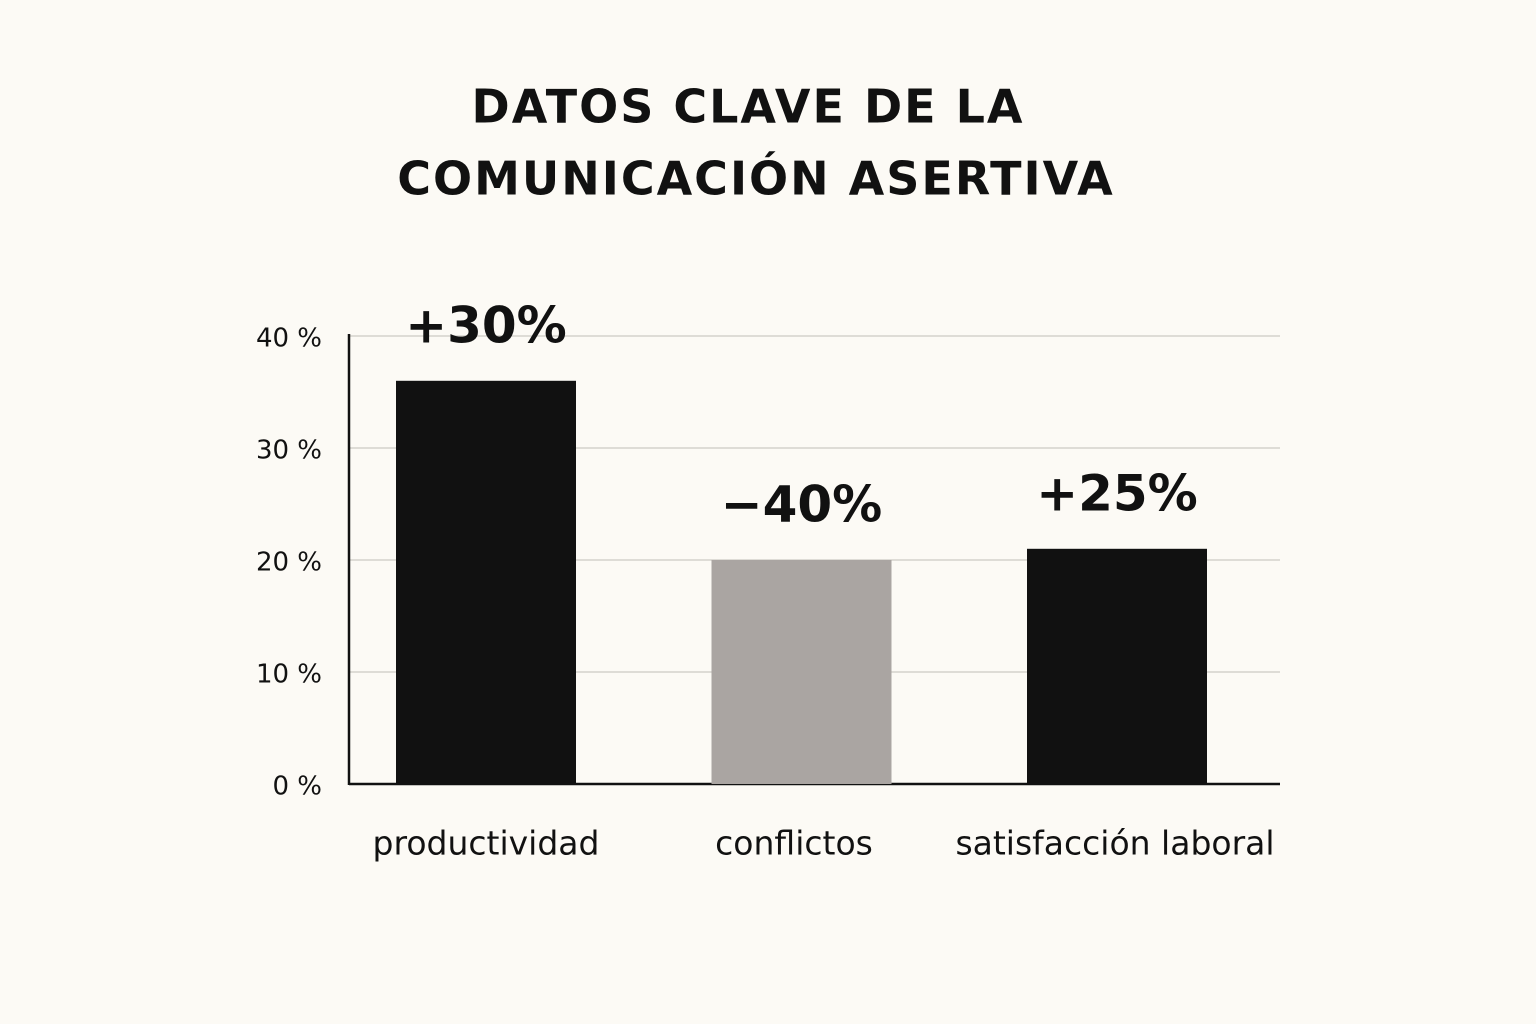 This screenshot has height=1024, width=1536. What do you see at coordinates (1117, 493) in the screenshot?
I see `annotation: +25%` at bounding box center [1117, 493].